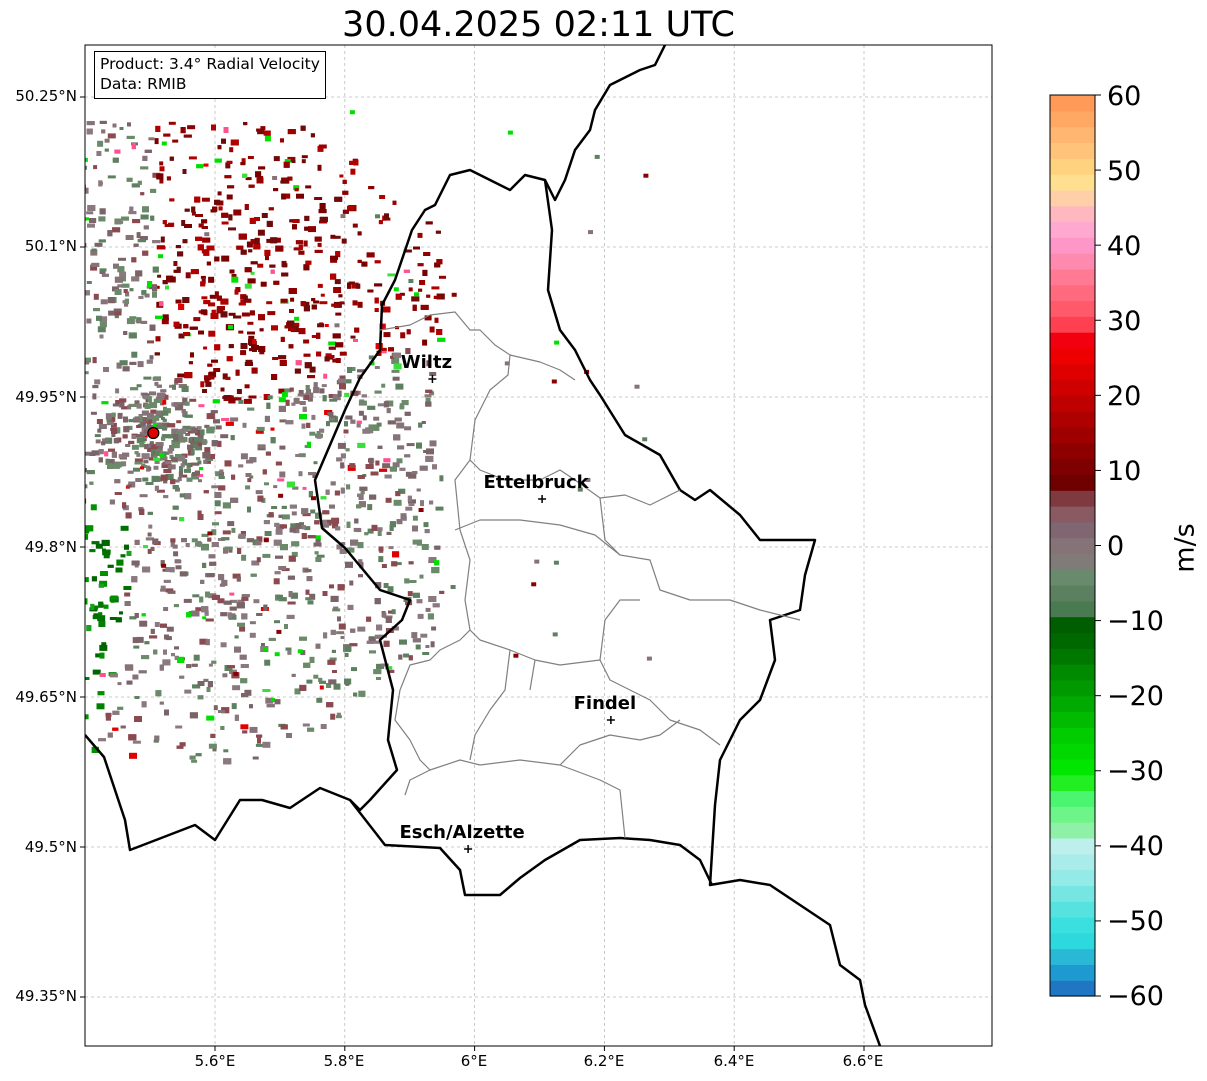 The width and height of the screenshot is (1207, 1081). Describe the element at coordinates (50, 547) in the screenshot. I see `y-tick-label: 49.8°N` at that location.